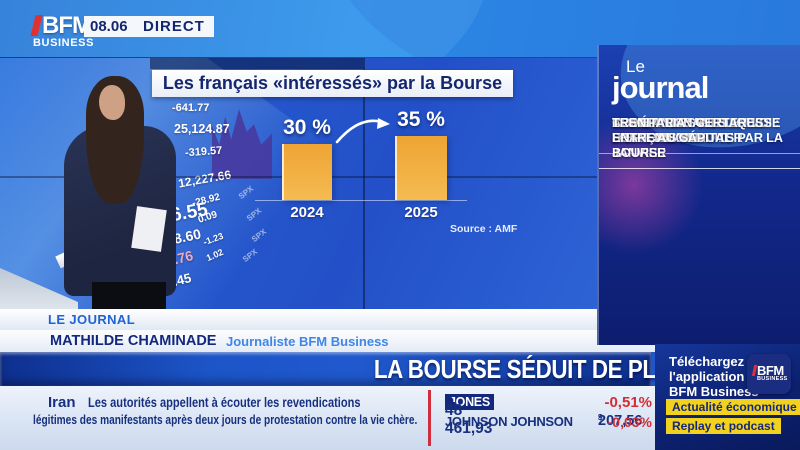 The image size is (800, 450). I want to click on app-icon-main-text: BFM, so click(770, 370).